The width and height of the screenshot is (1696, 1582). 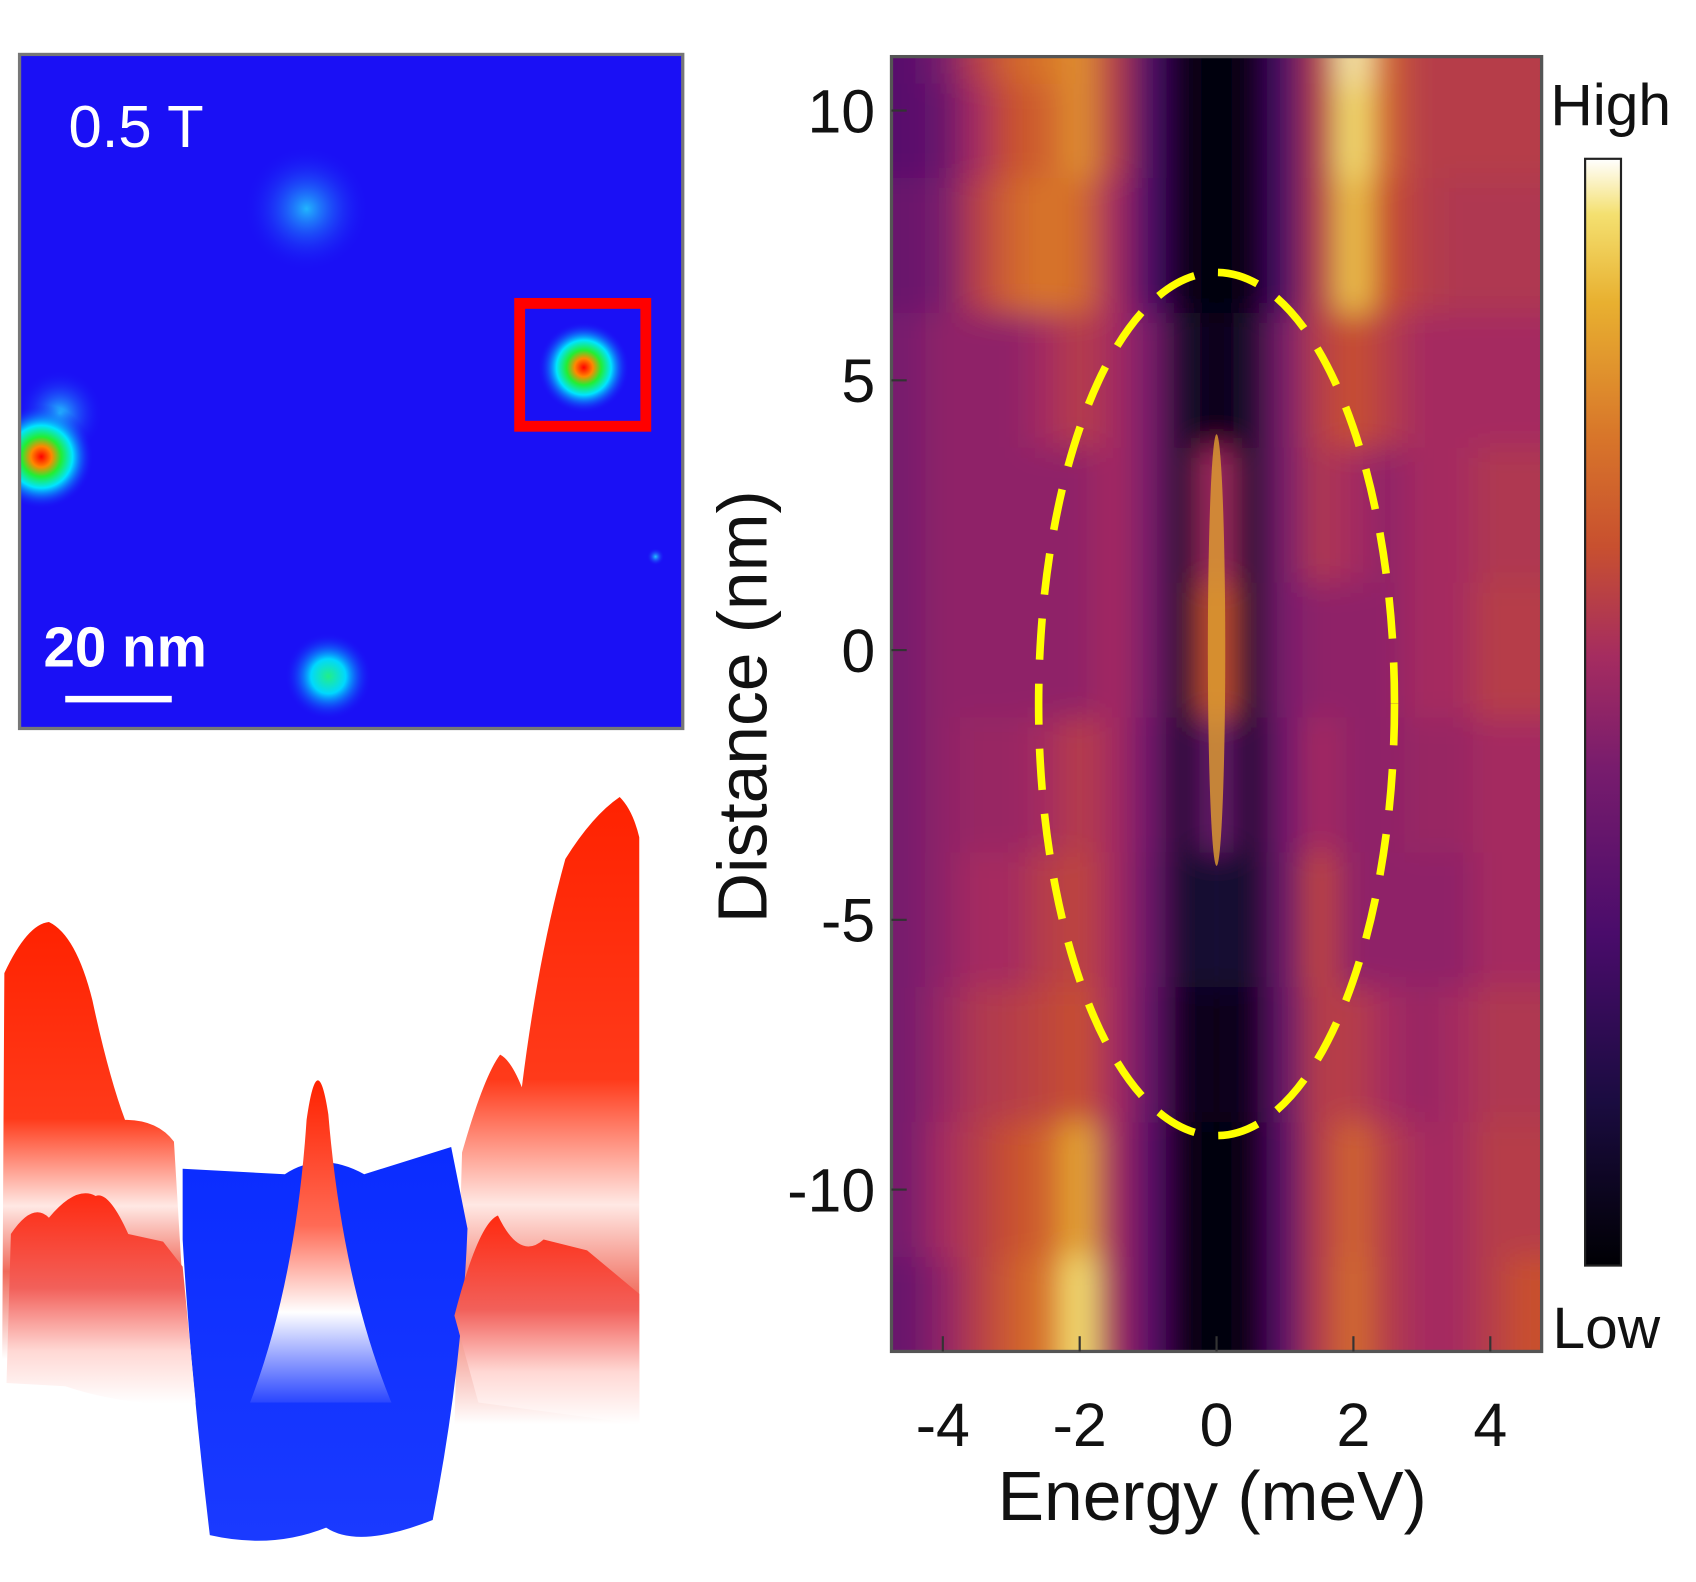 What do you see at coordinates (1217, 1425) in the screenshot?
I see `x-tick-label: 0` at bounding box center [1217, 1425].